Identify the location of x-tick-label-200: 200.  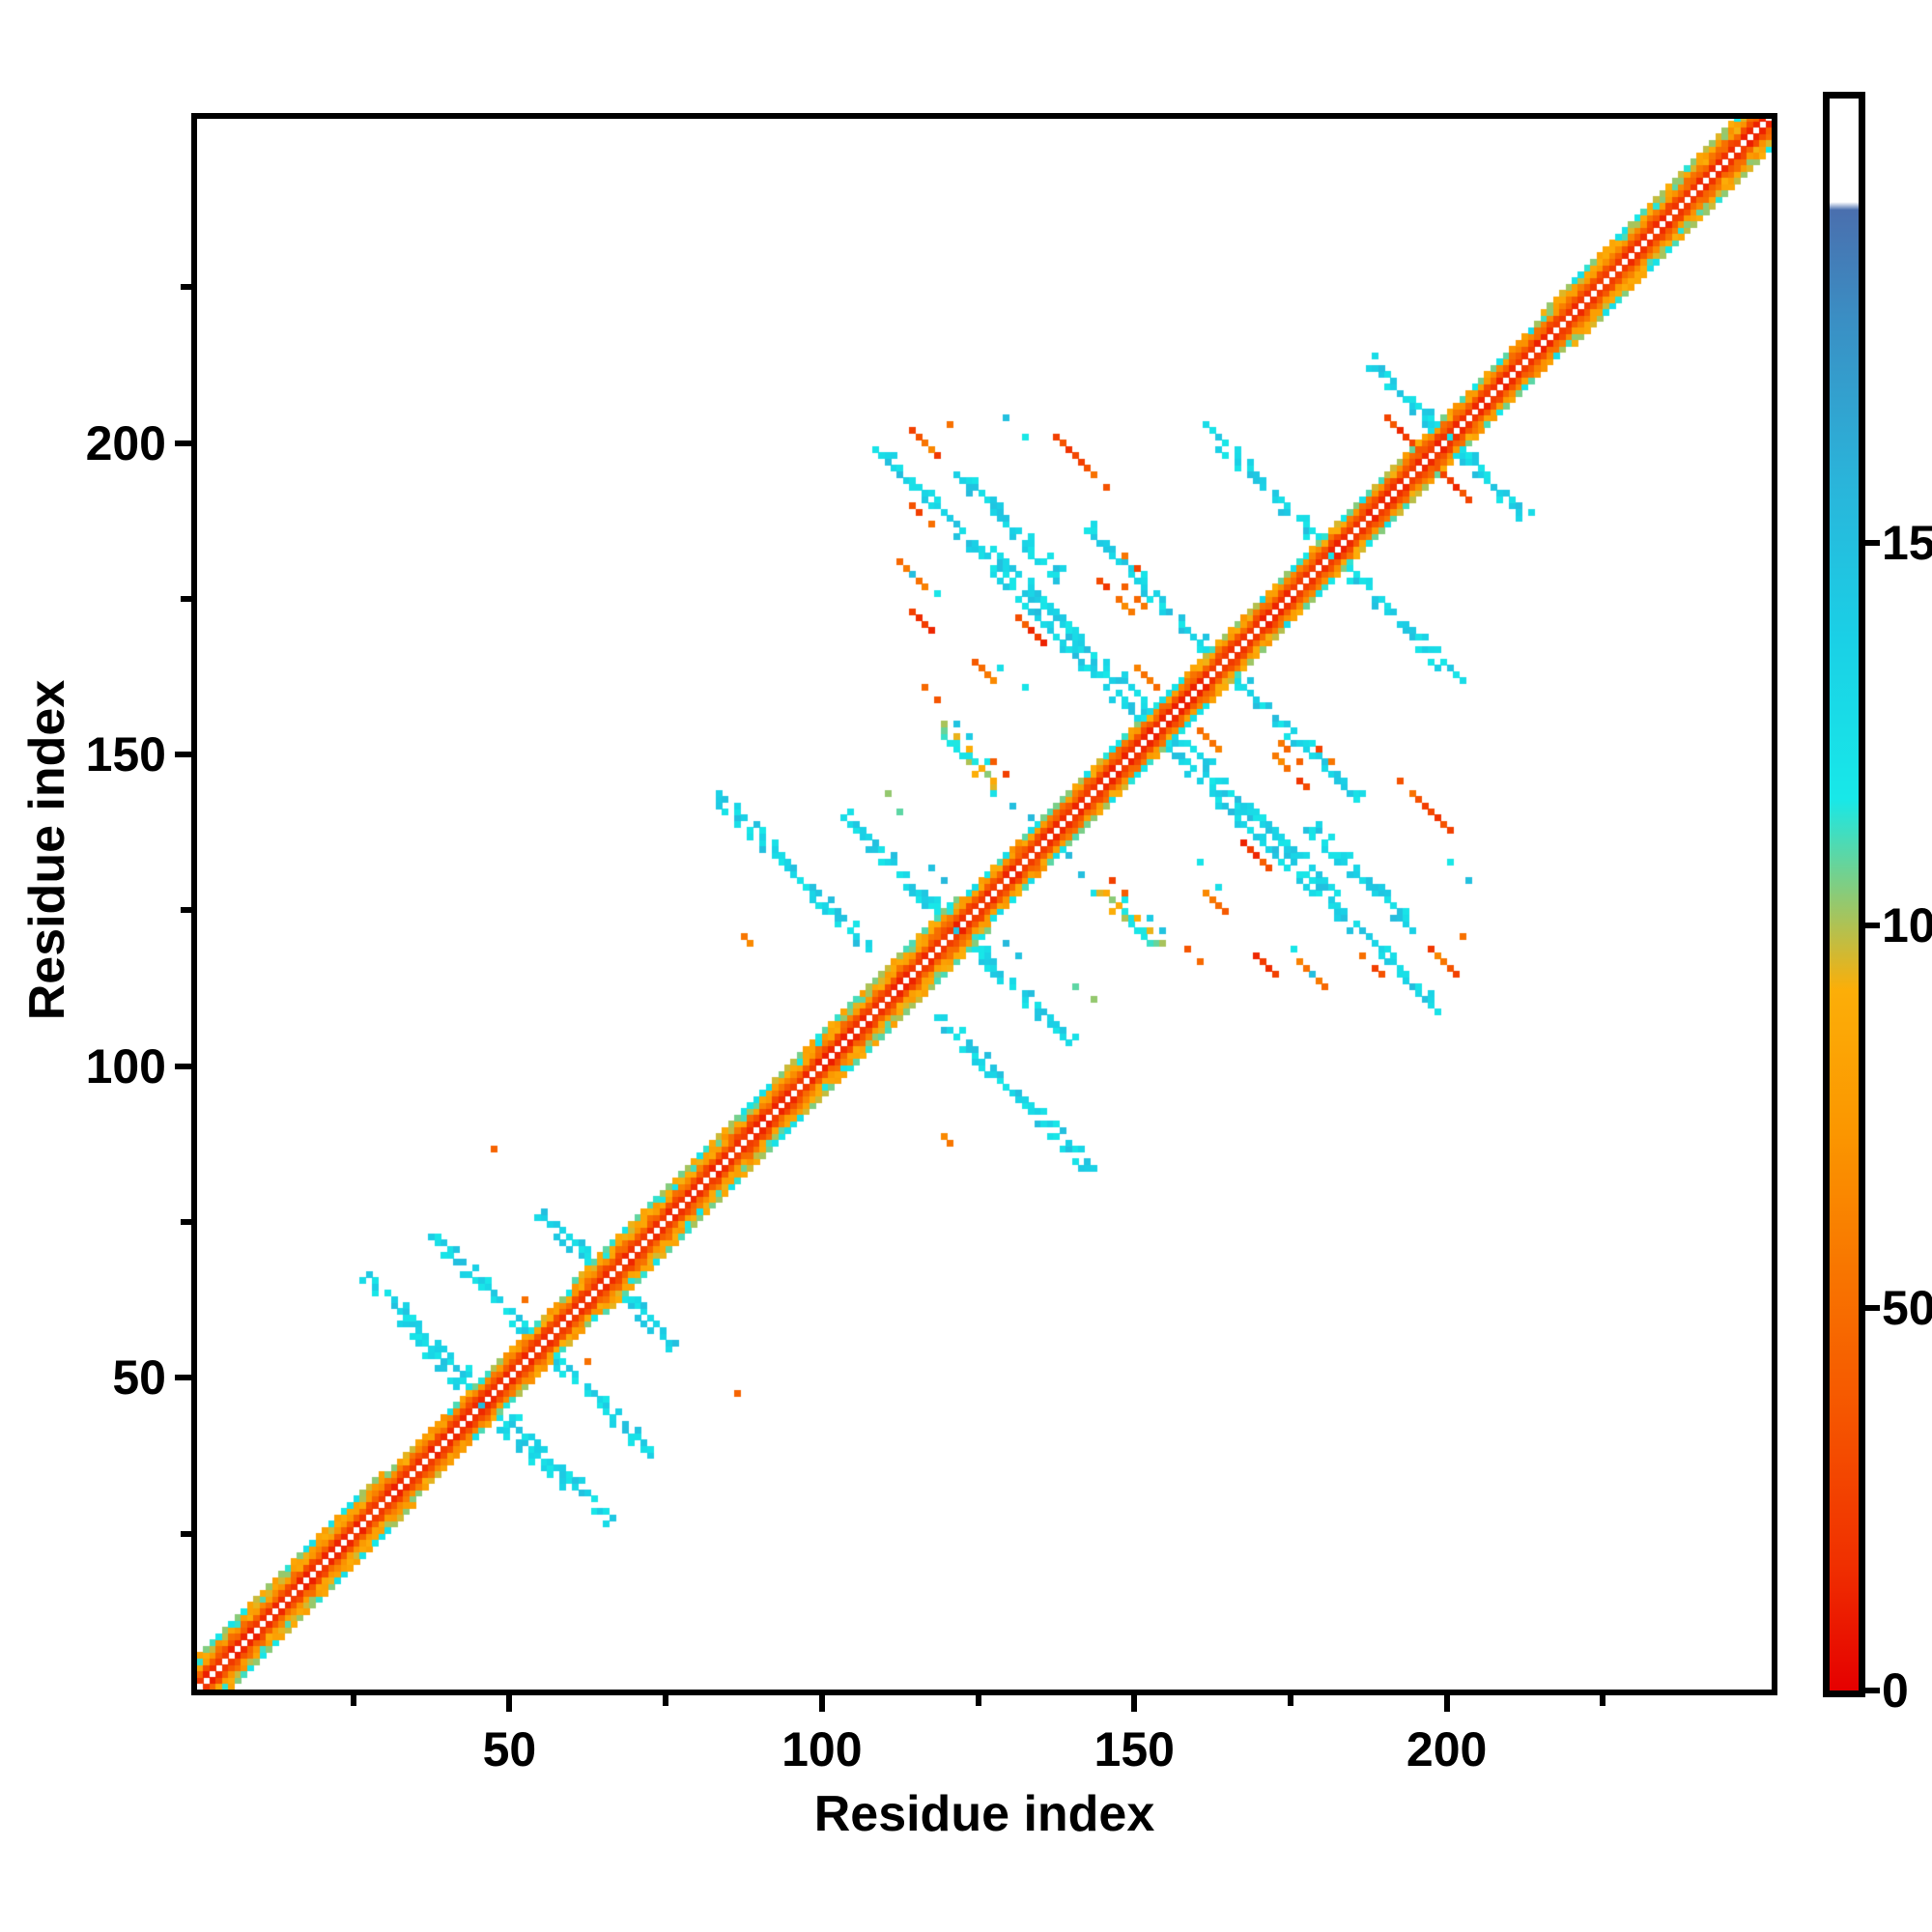
(1447, 1749).